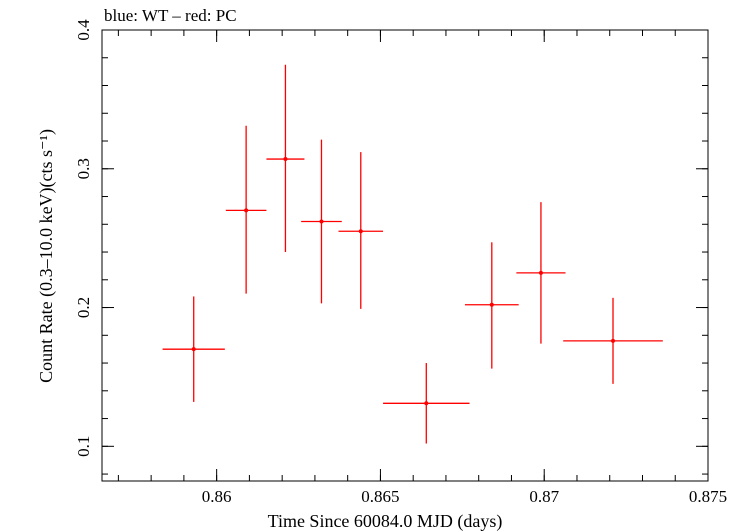  I want to click on x-tick-label: 0.86, so click(217, 496).